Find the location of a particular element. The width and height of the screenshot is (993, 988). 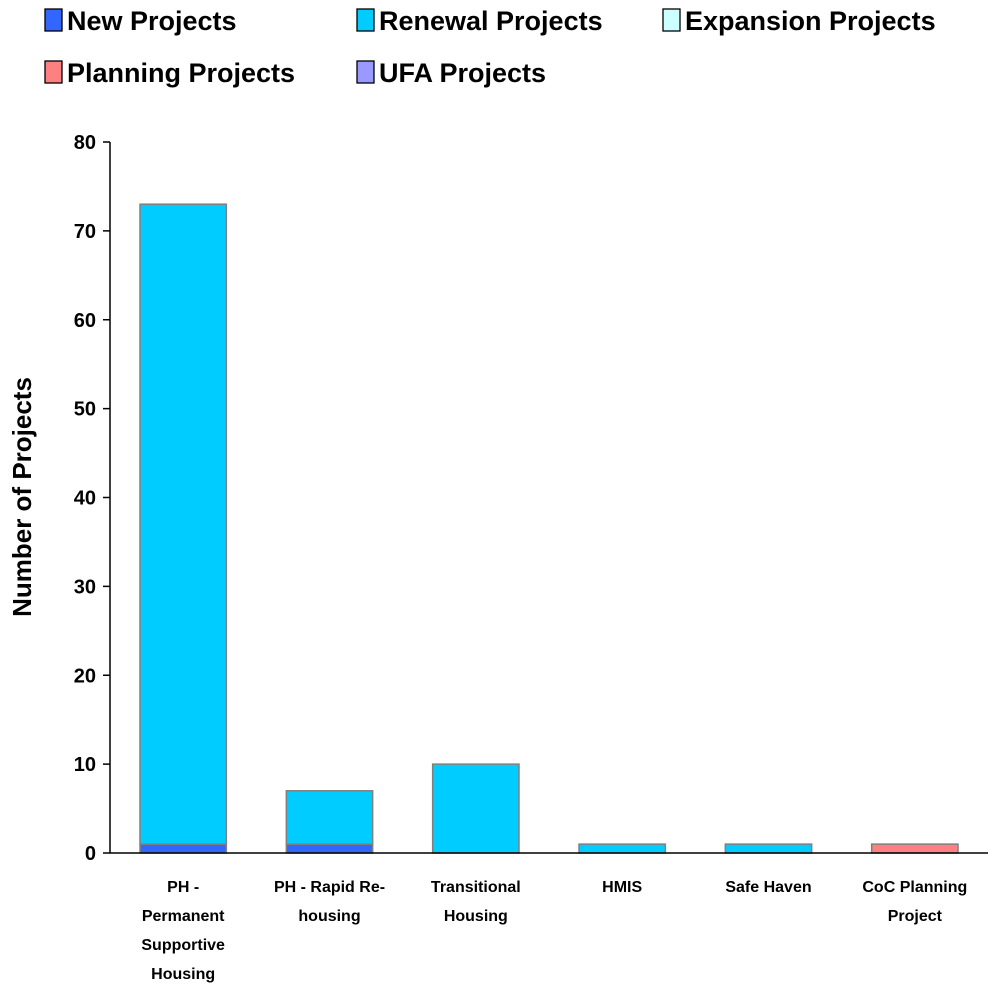

y-tick-label: 0 is located at coordinates (90, 854).